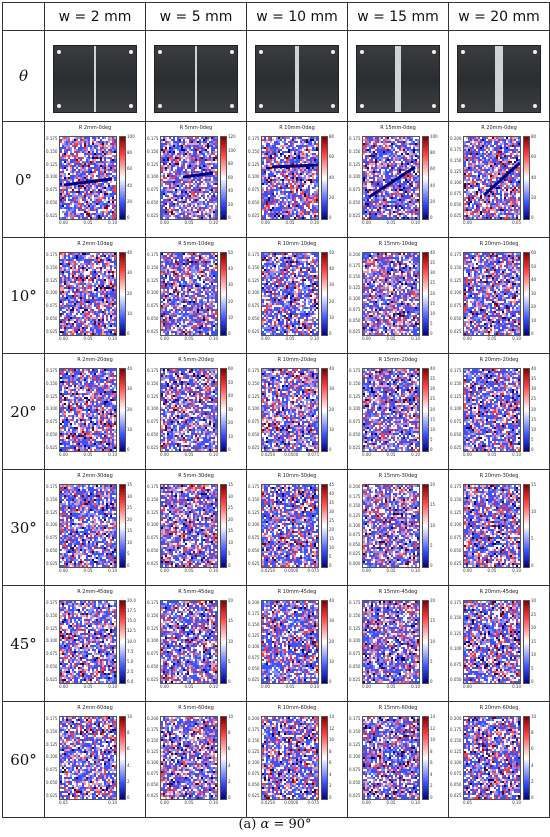 The image size is (550, 837). Describe the element at coordinates (131, 177) in the screenshot. I see `colorbar-ticks: 100 80 60 40 20 0` at that location.